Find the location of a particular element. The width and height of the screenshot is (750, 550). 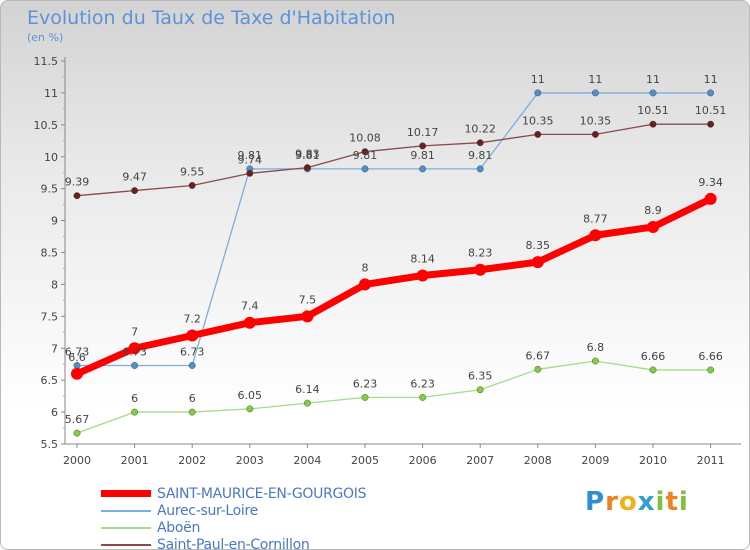

legend-item: Aboën is located at coordinates (233, 527).